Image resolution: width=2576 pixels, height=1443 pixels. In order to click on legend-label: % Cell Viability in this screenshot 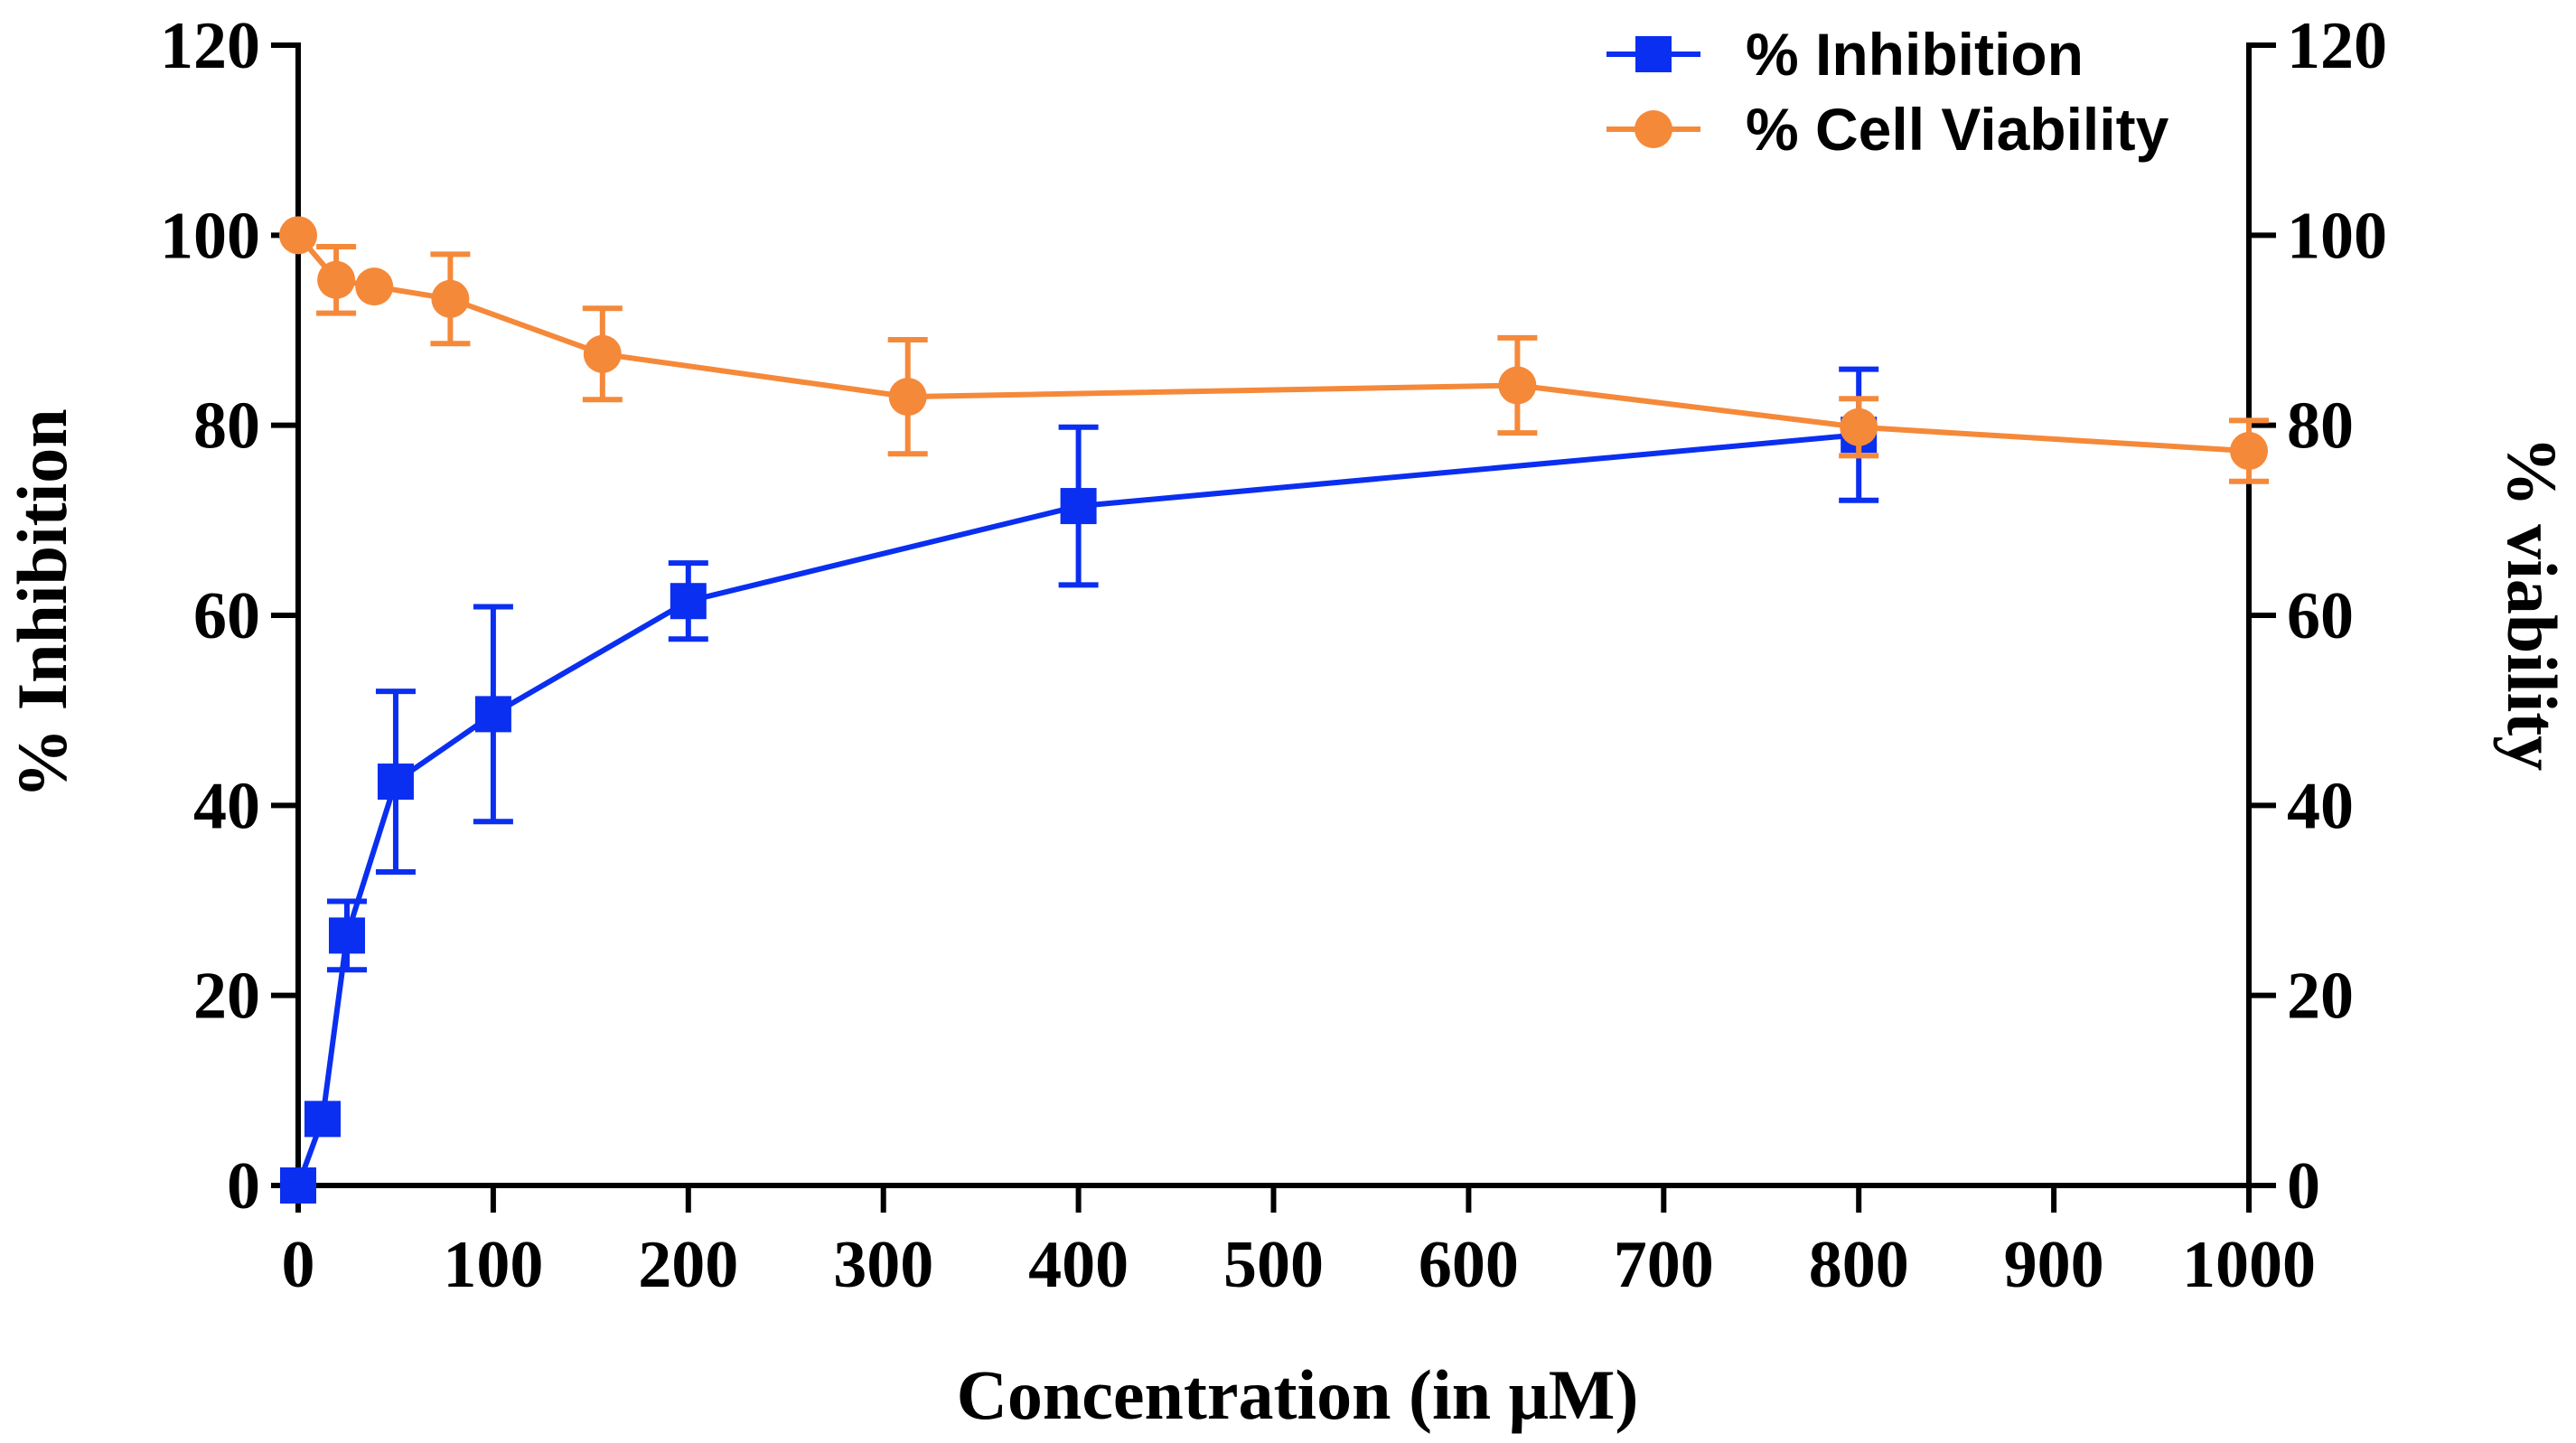, I will do `click(1957, 129)`.